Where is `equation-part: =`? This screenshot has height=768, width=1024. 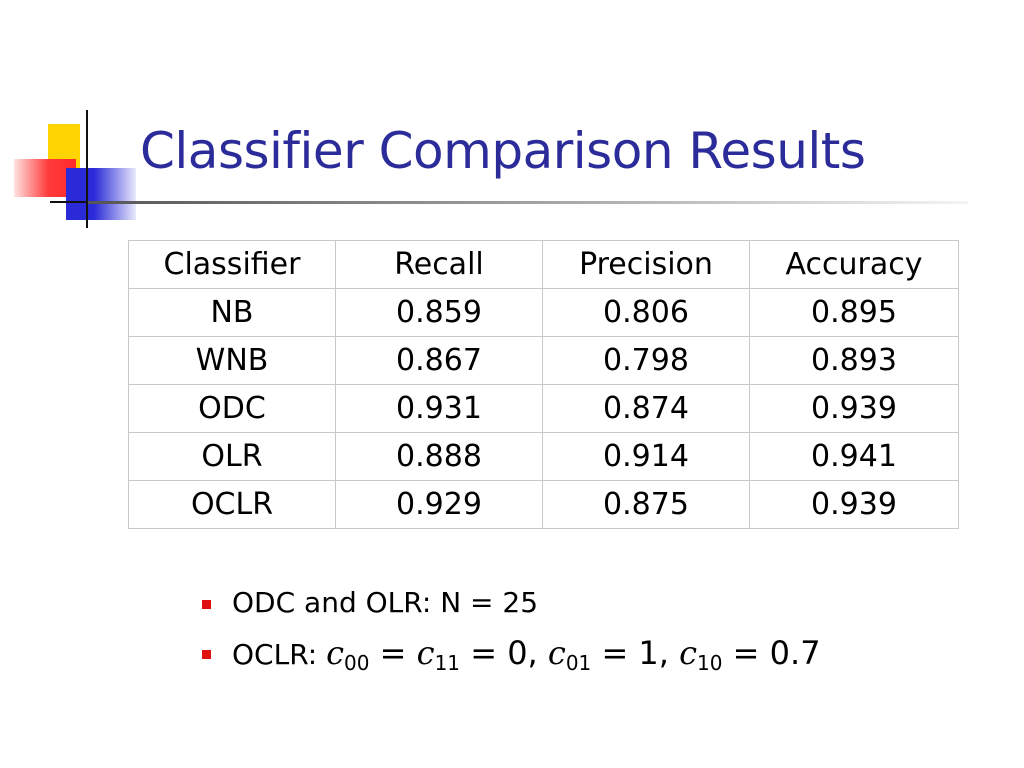 equation-part: = is located at coordinates (393, 653).